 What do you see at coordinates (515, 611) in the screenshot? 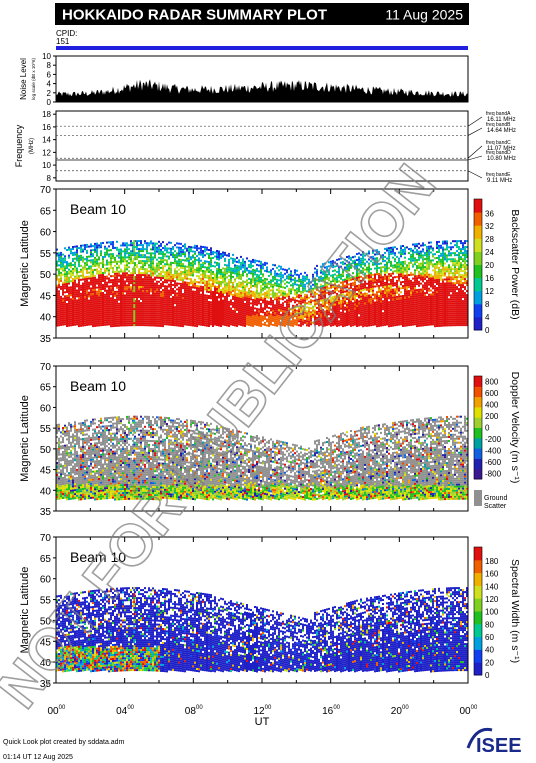
I see `colorbar-label: Spectral Width (m s⁻¹)` at bounding box center [515, 611].